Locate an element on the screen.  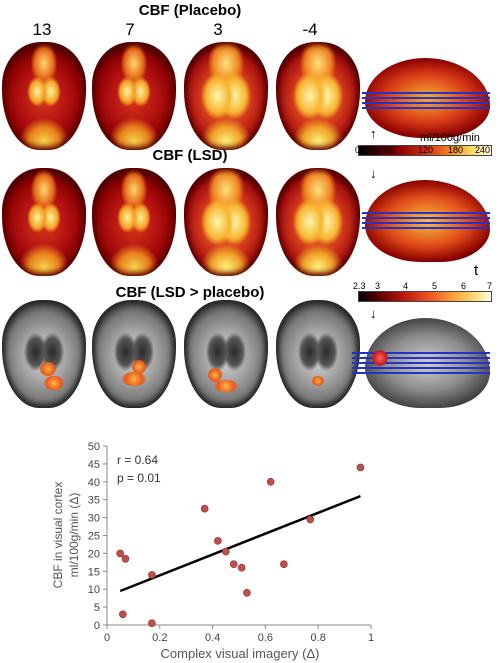
t-colorbar is located at coordinates (425, 296).